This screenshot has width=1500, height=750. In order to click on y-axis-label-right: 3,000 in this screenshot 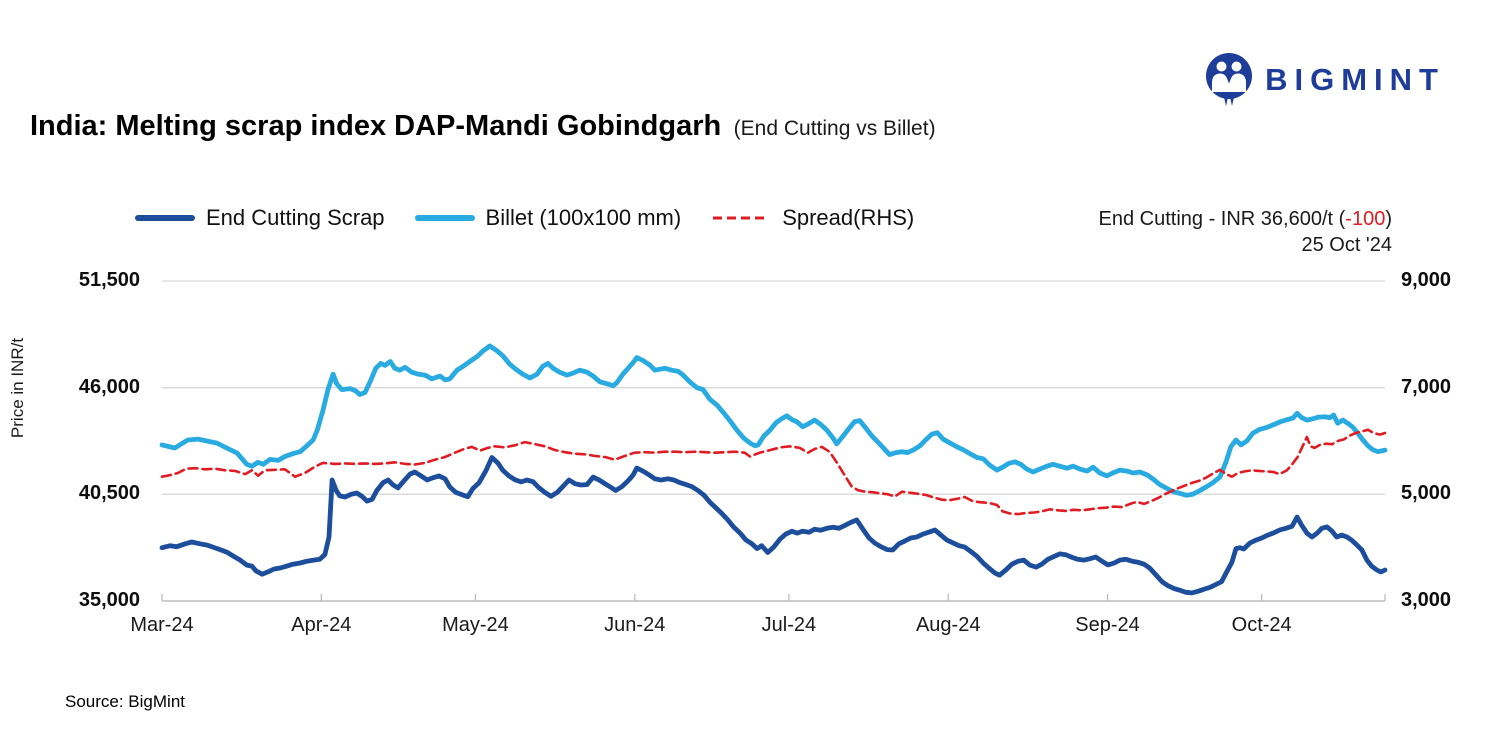, I will do `click(1426, 600)`.